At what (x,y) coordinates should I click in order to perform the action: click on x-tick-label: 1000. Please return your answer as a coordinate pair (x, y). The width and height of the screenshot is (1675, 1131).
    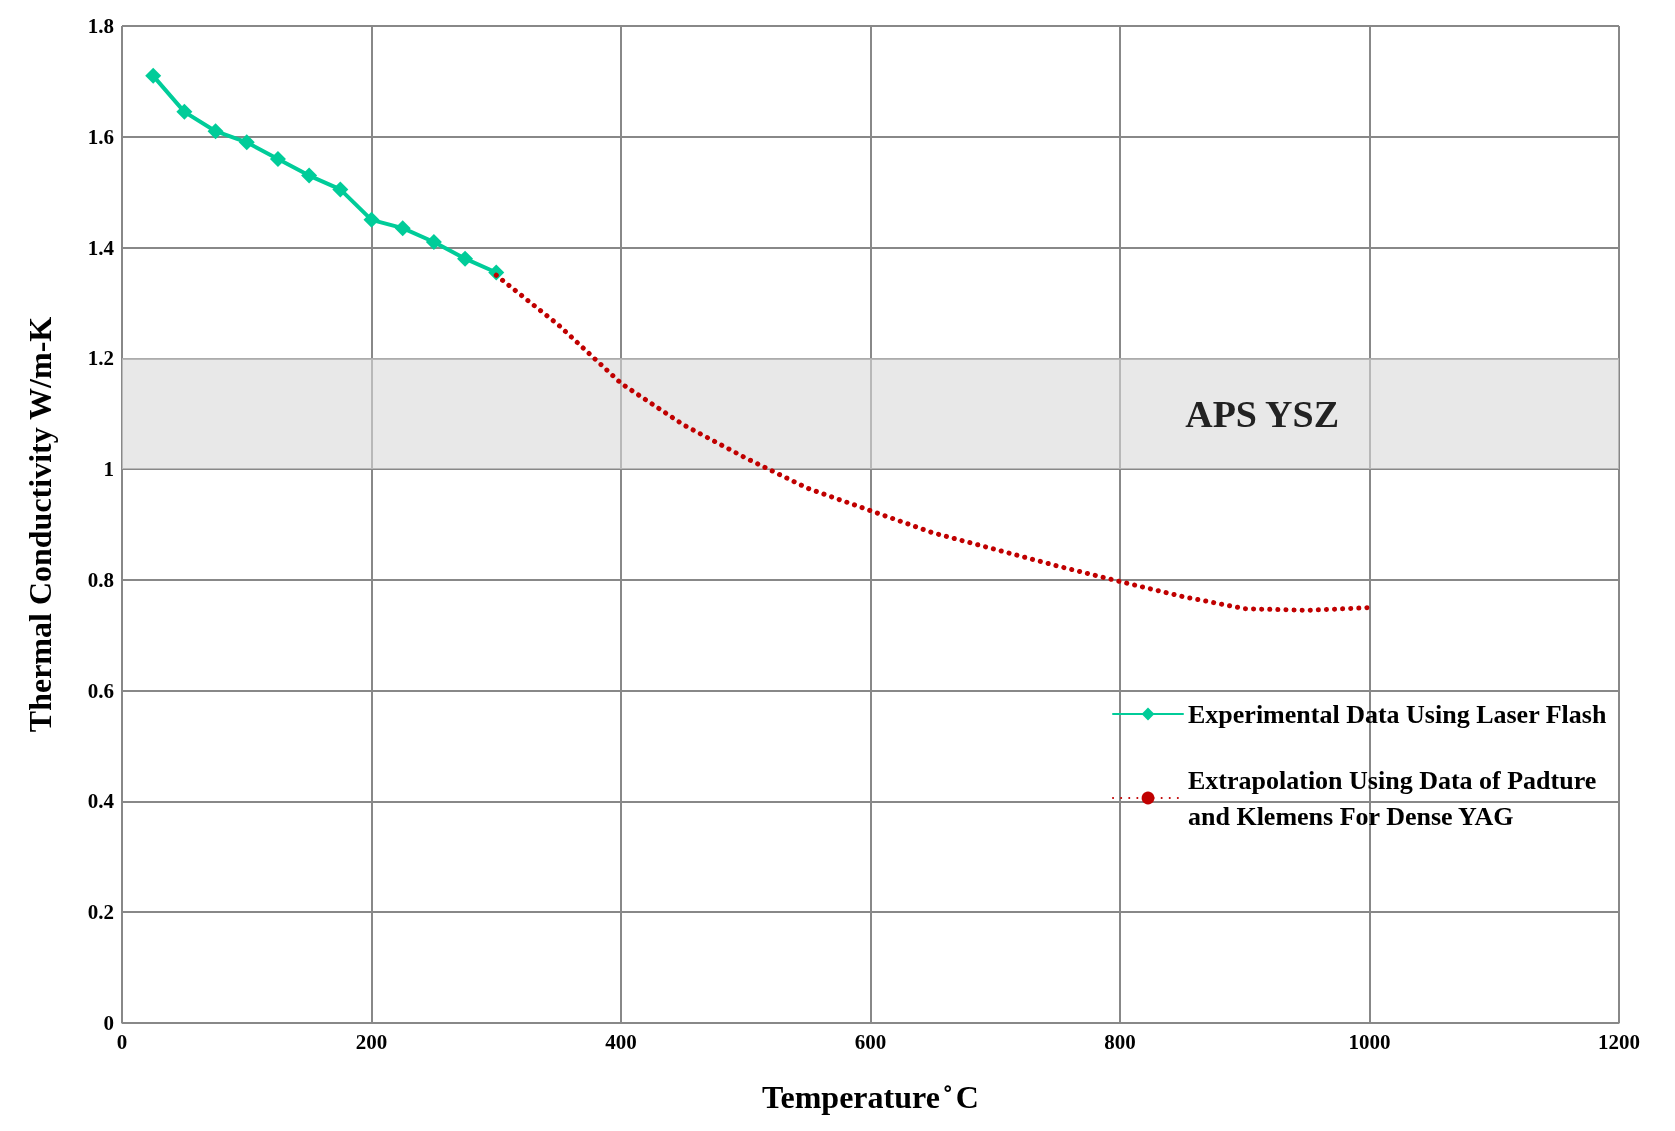
    Looking at the image, I should click on (1369, 1041).